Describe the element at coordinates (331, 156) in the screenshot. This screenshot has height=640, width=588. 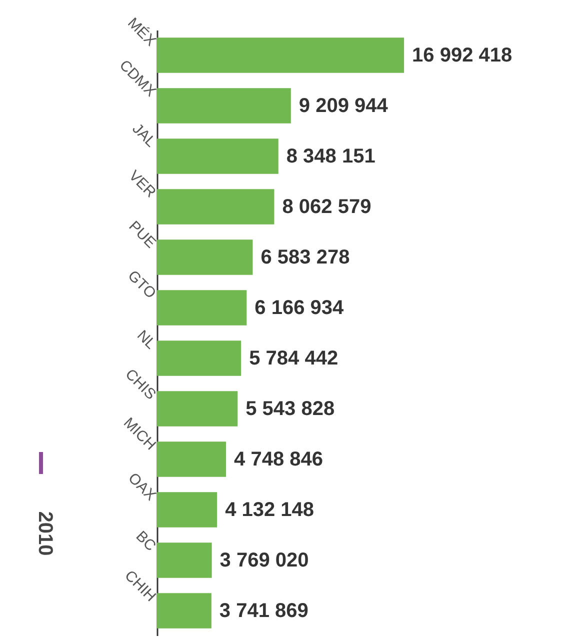
I see `data-label: 8 348 151` at that location.